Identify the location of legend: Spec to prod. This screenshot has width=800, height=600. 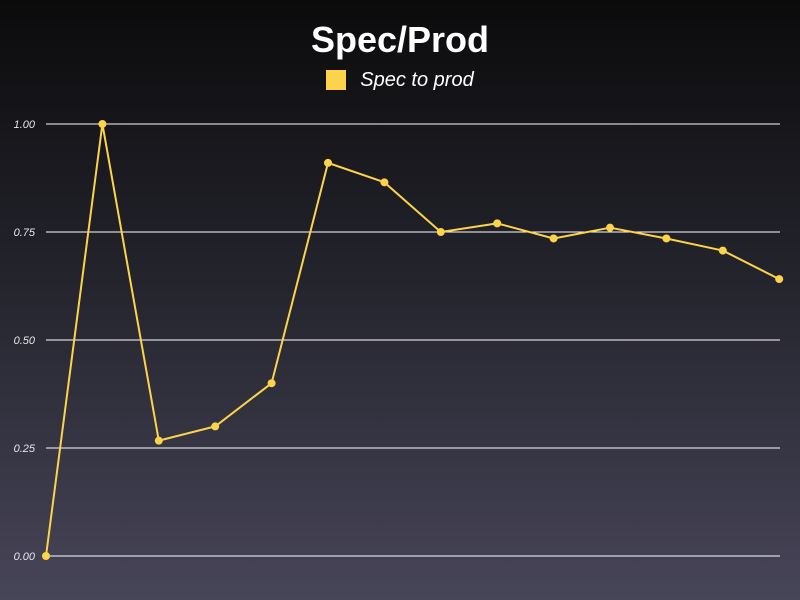
(400, 80).